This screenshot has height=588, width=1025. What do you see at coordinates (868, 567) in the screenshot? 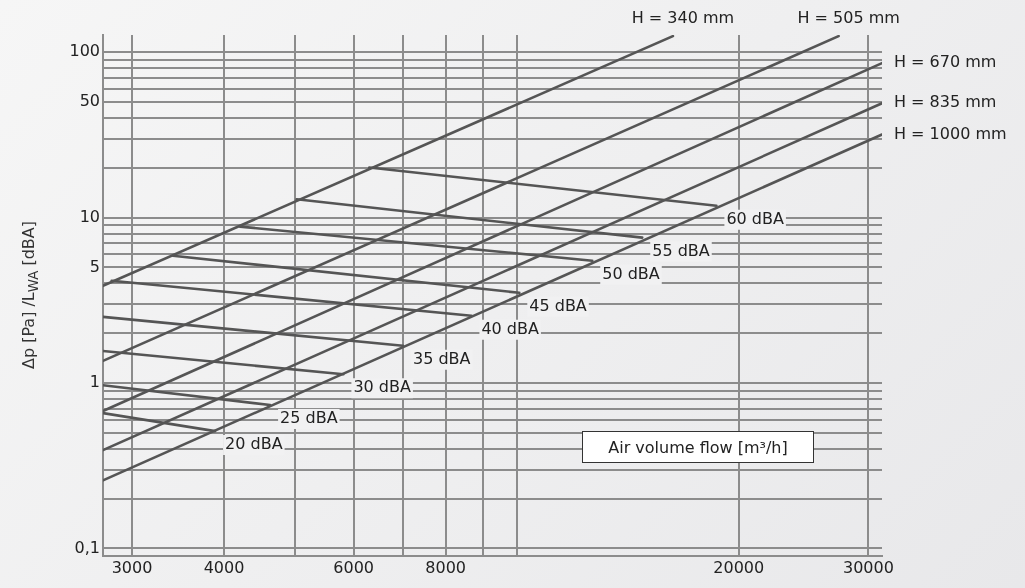
I see `x-tick-label: 30000` at bounding box center [868, 567].